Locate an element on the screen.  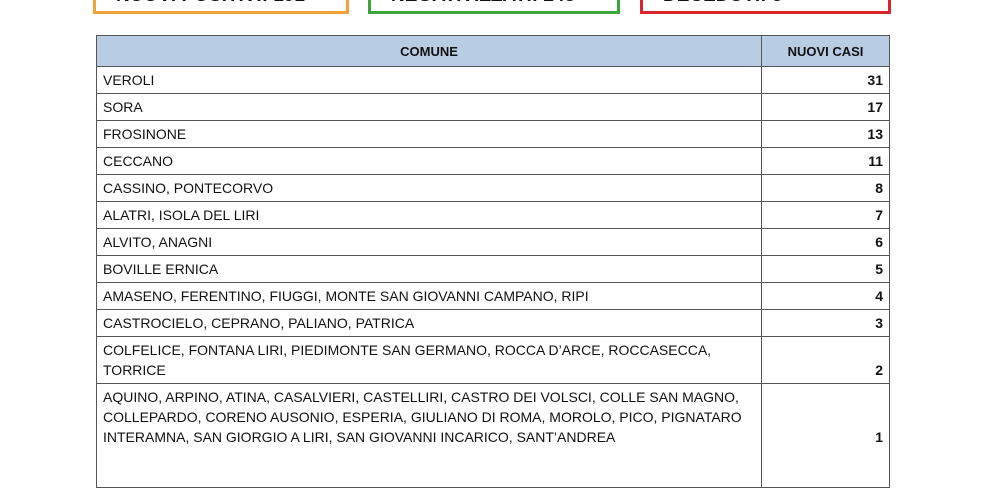
table-row: FROSINONE 13 is located at coordinates (493, 134).